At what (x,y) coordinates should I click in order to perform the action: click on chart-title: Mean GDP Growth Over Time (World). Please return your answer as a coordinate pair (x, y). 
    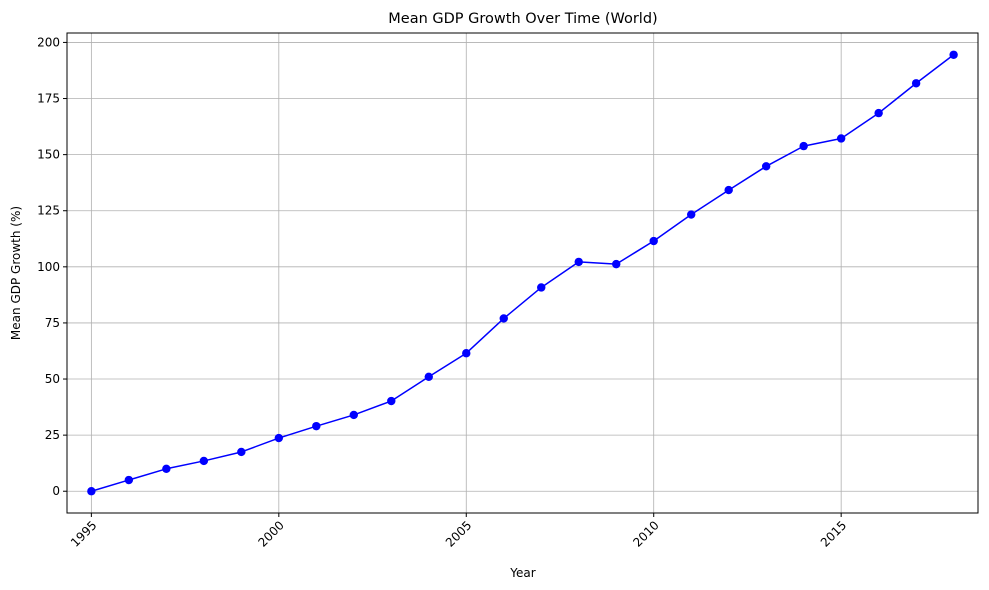
    Looking at the image, I should click on (522, 19).